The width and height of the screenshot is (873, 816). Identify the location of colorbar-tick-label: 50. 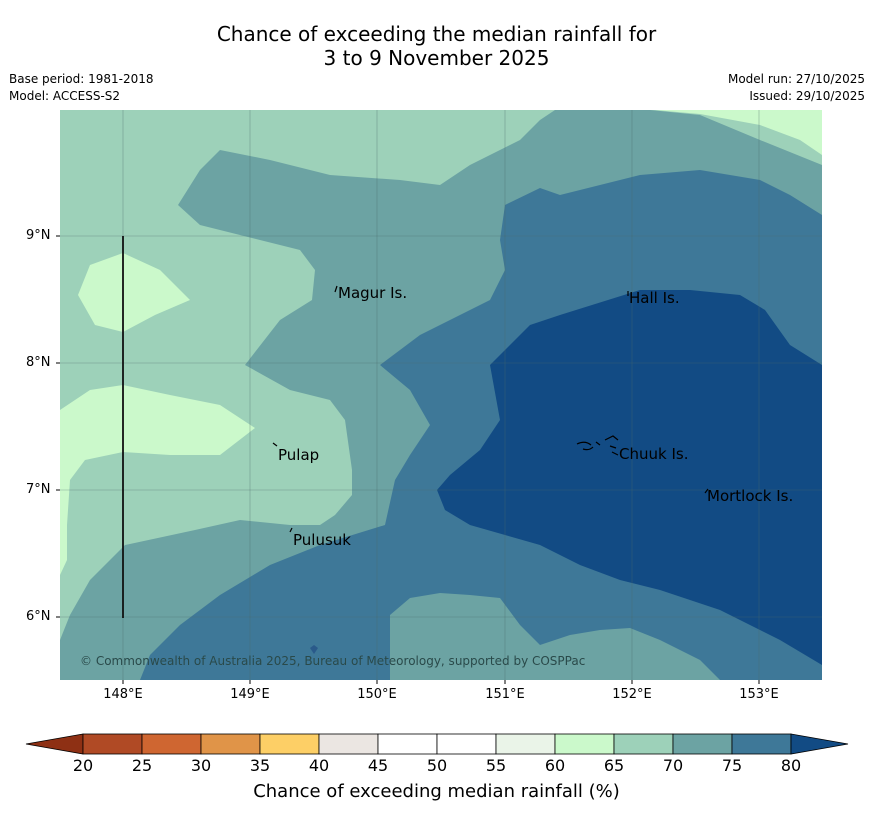
(437, 765).